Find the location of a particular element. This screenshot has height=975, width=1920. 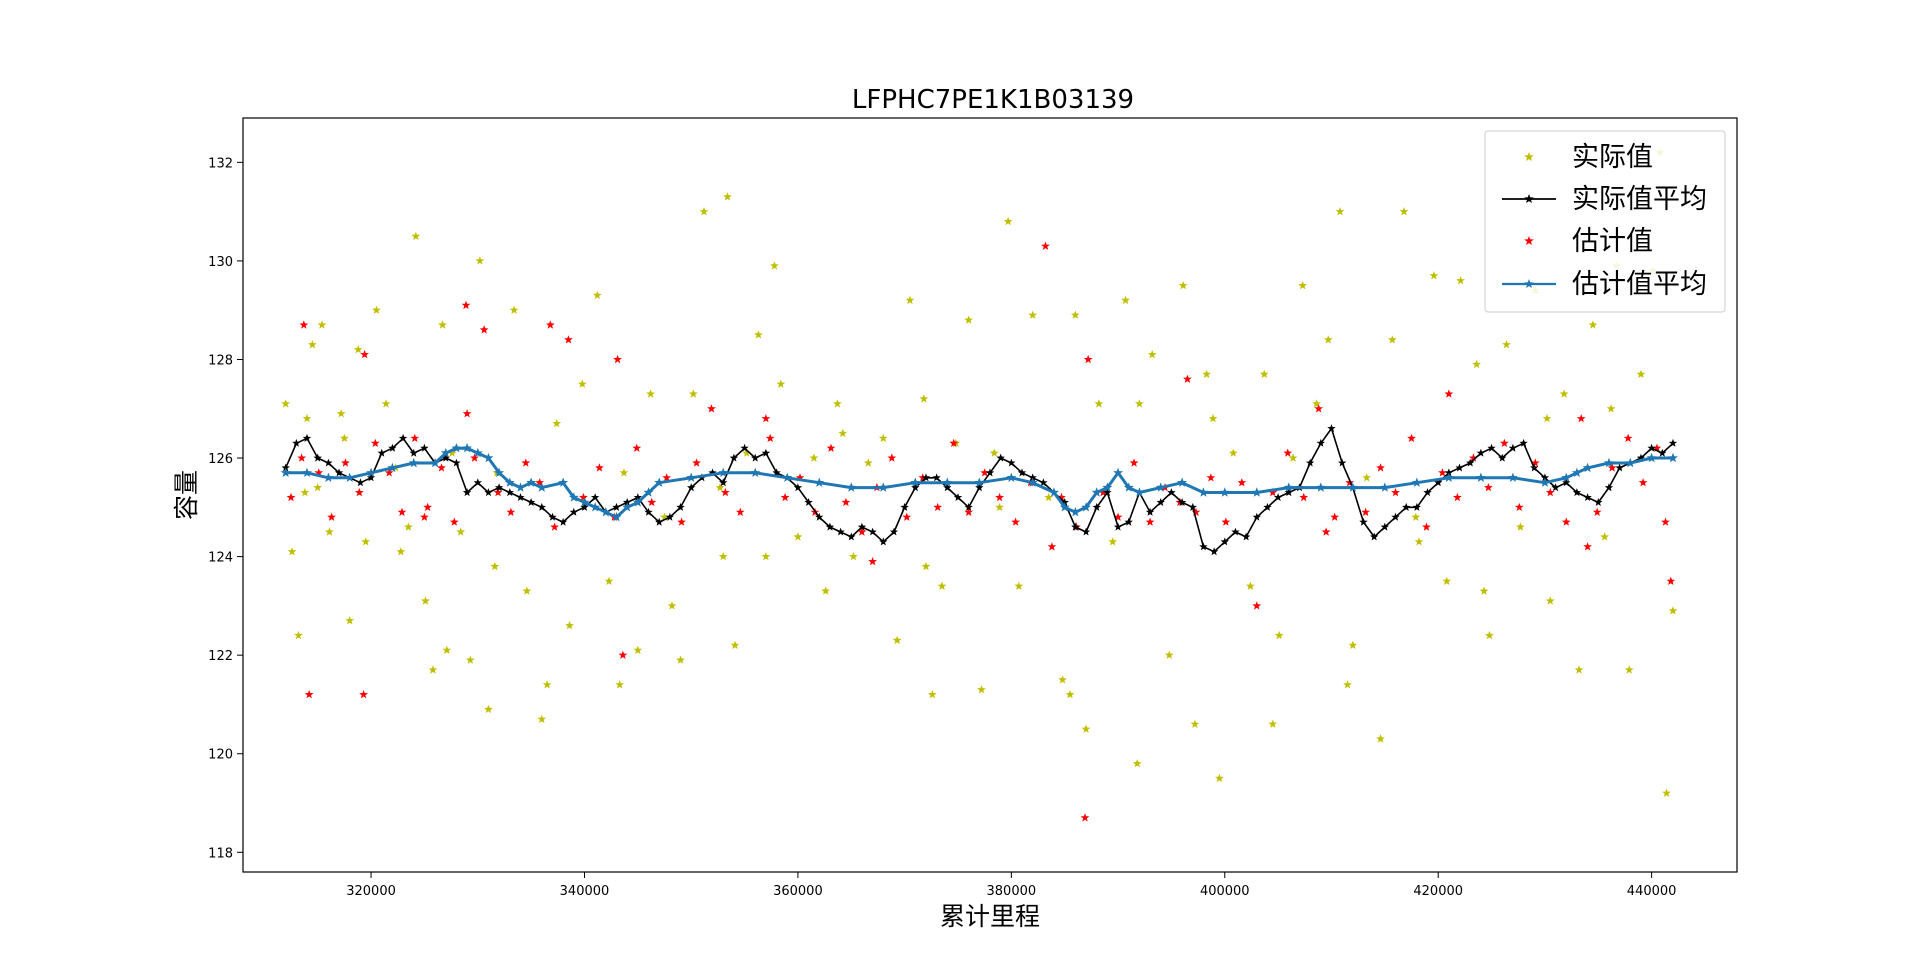

y-tick-label: 128 is located at coordinates (220, 360).